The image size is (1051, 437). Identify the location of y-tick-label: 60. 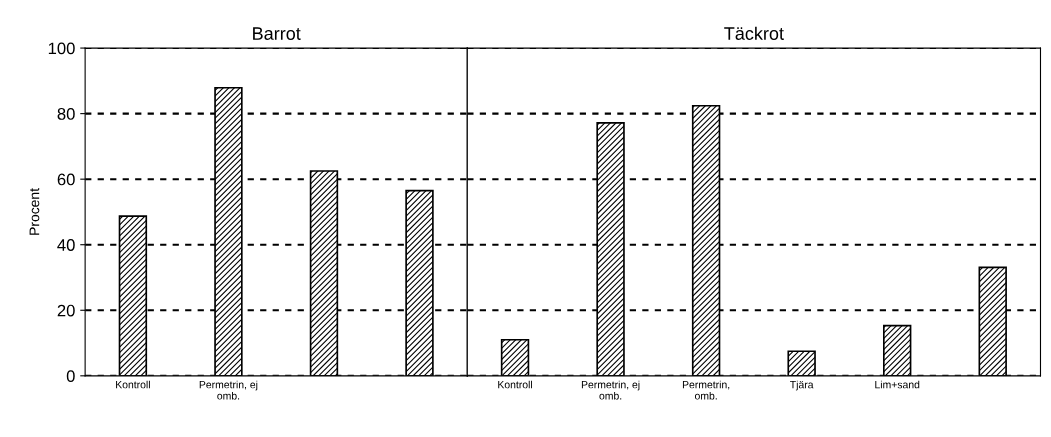
(66, 179).